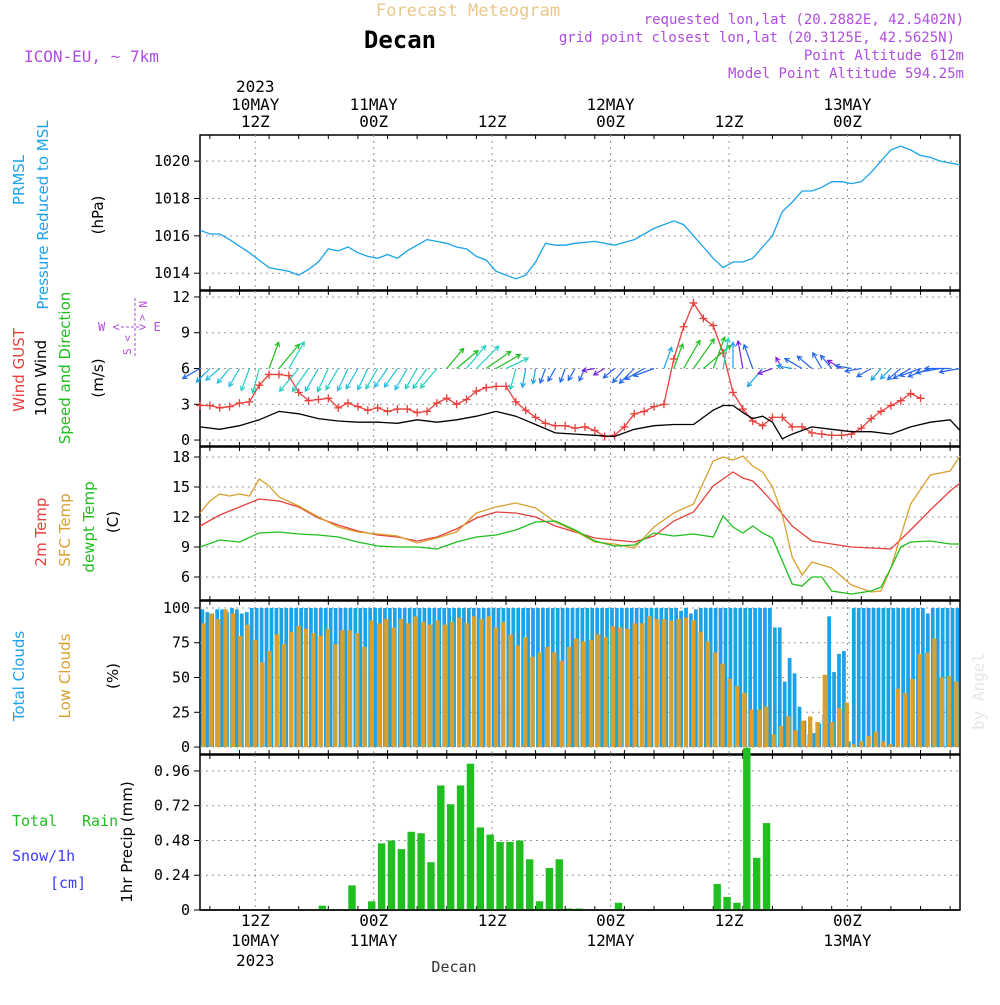 This screenshot has width=1000, height=1005. Describe the element at coordinates (127, 345) in the screenshot. I see `compass-south: S <` at that location.